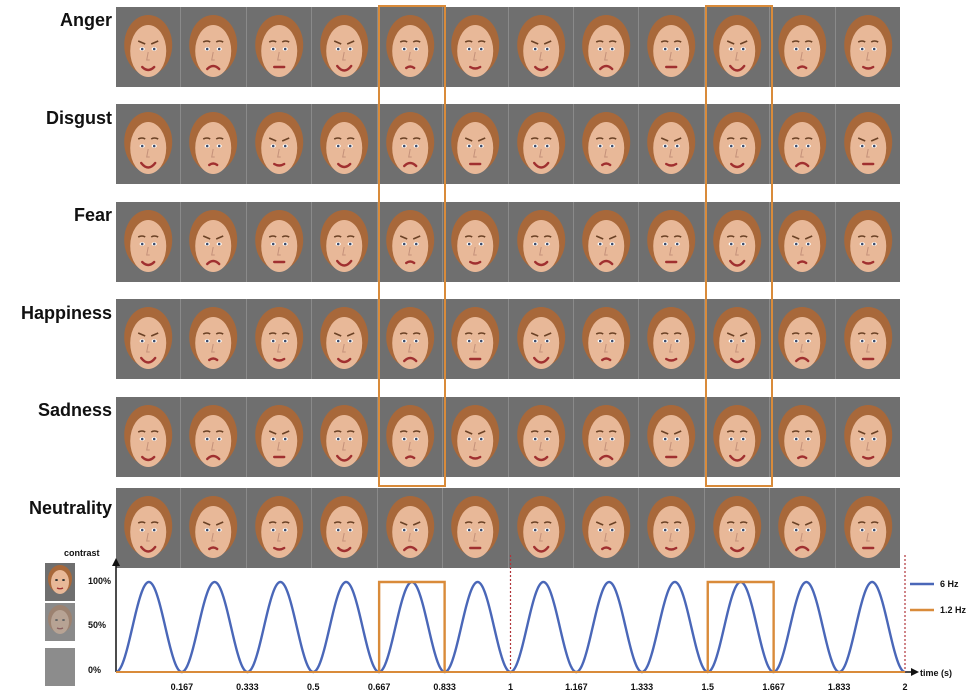  Describe the element at coordinates (74, 410) in the screenshot. I see `row-label-sadness: Sadness` at that location.